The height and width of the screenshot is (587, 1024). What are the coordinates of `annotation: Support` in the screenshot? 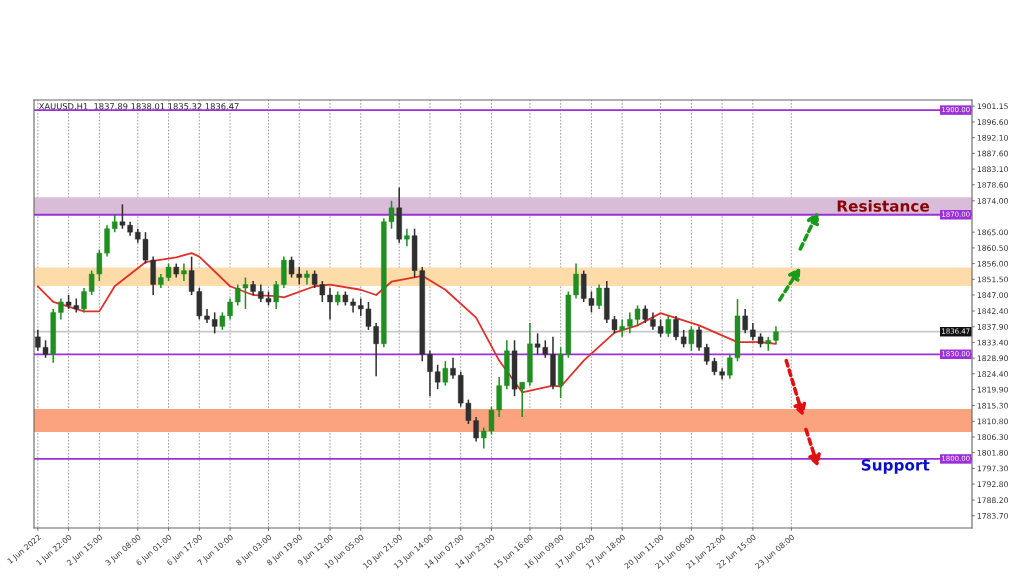 It's located at (895, 466).